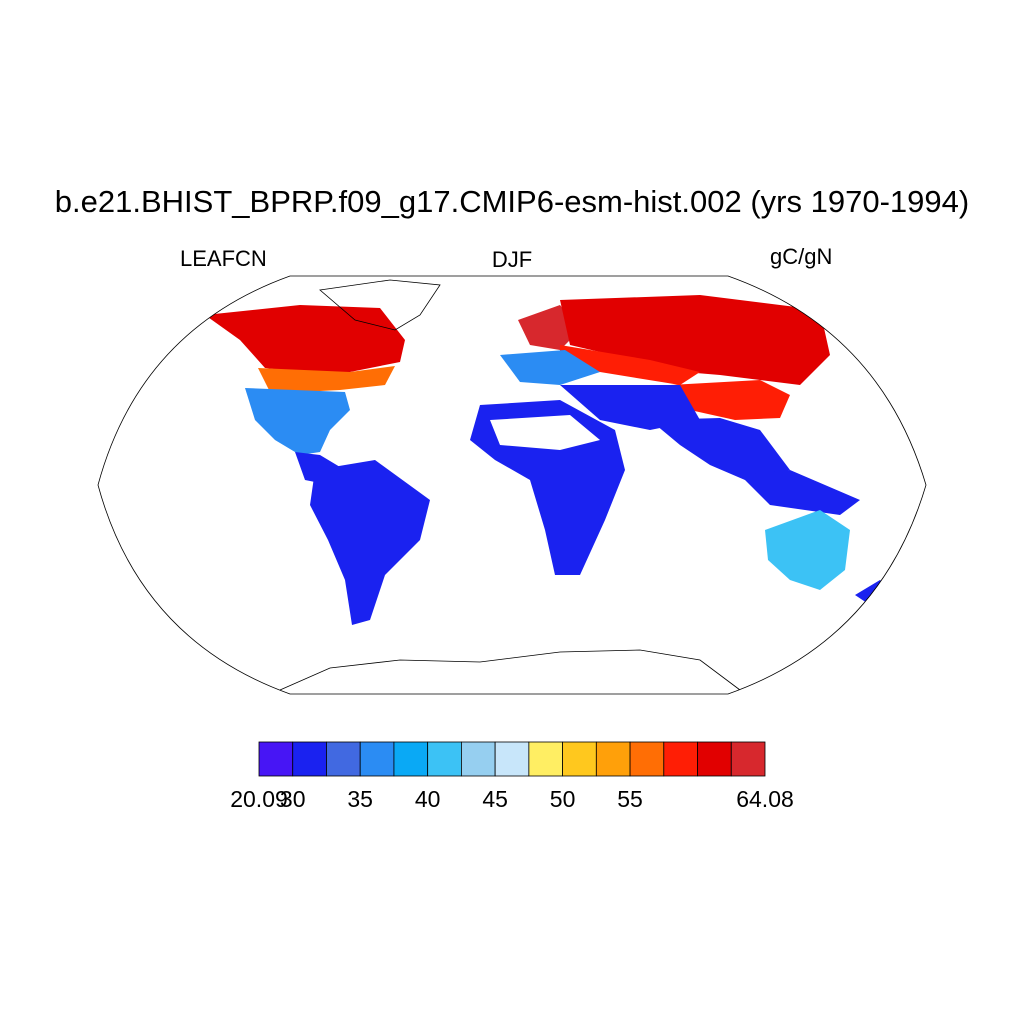 Image resolution: width=1024 pixels, height=1024 pixels. What do you see at coordinates (562, 799) in the screenshot?
I see `colorbar-tick-label: 50` at bounding box center [562, 799].